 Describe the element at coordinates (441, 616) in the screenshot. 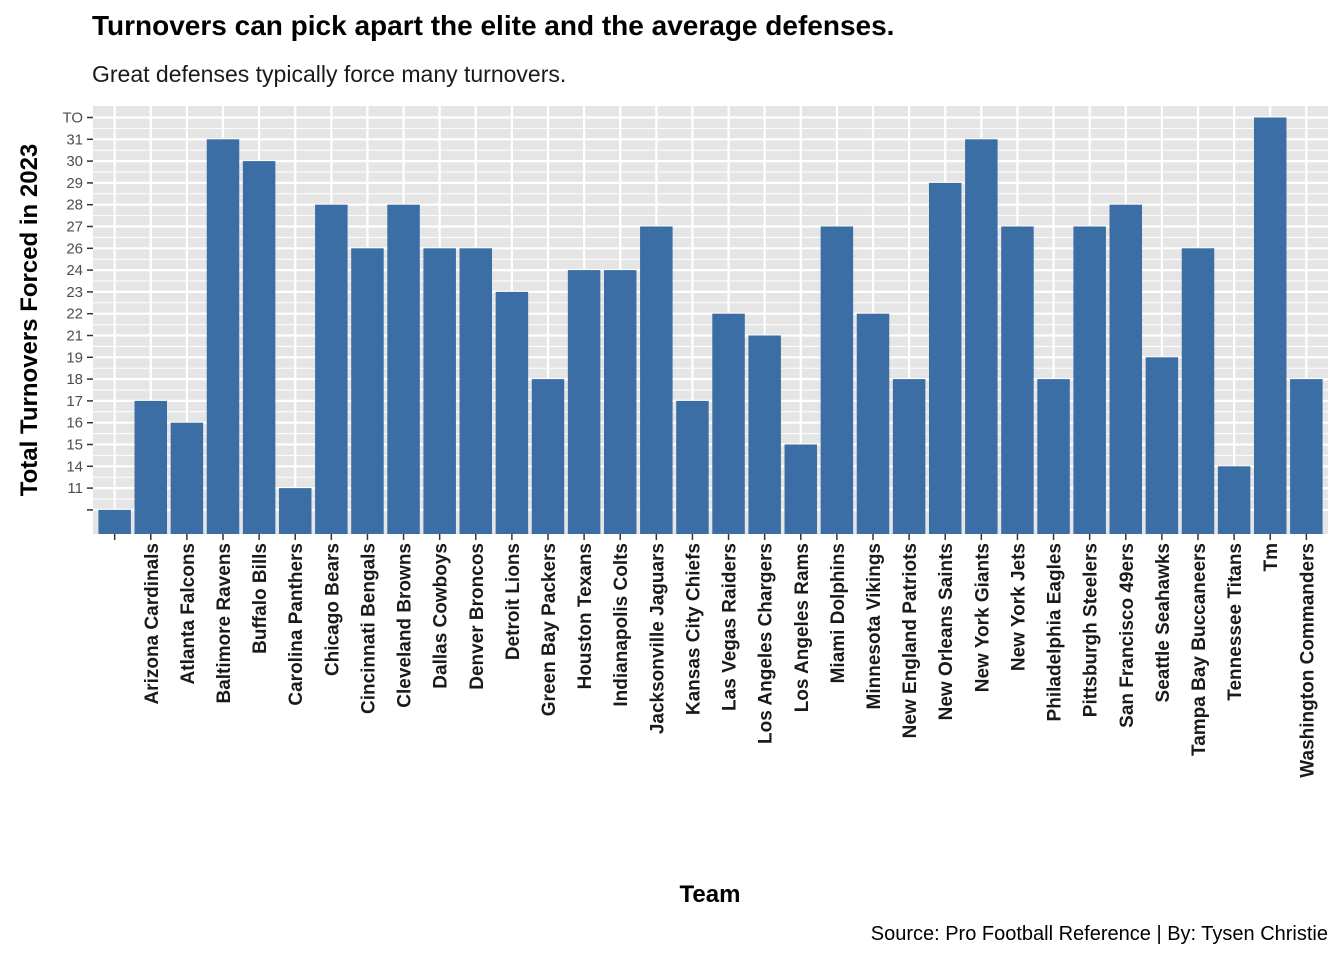

I see `x-tick-label: Dallas Cowboys` at that location.